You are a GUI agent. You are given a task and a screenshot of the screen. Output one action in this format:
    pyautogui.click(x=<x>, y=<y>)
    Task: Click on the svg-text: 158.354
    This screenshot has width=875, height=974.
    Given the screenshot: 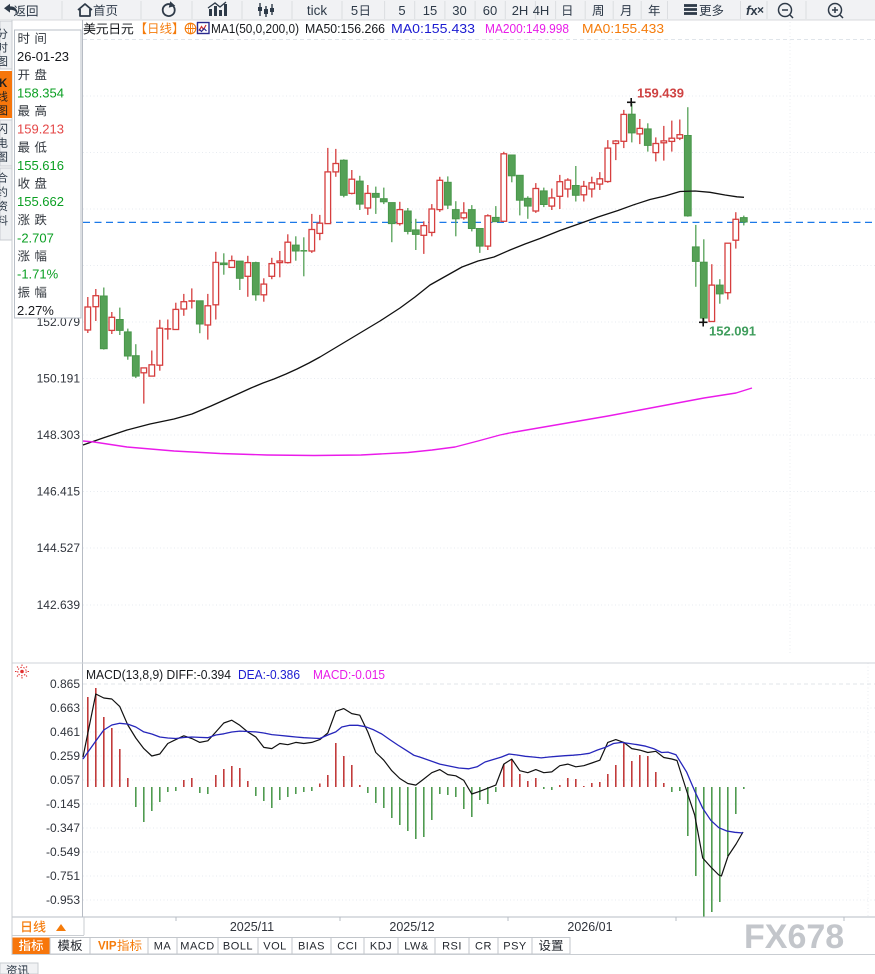 What is the action you would take?
    pyautogui.click(x=40, y=92)
    